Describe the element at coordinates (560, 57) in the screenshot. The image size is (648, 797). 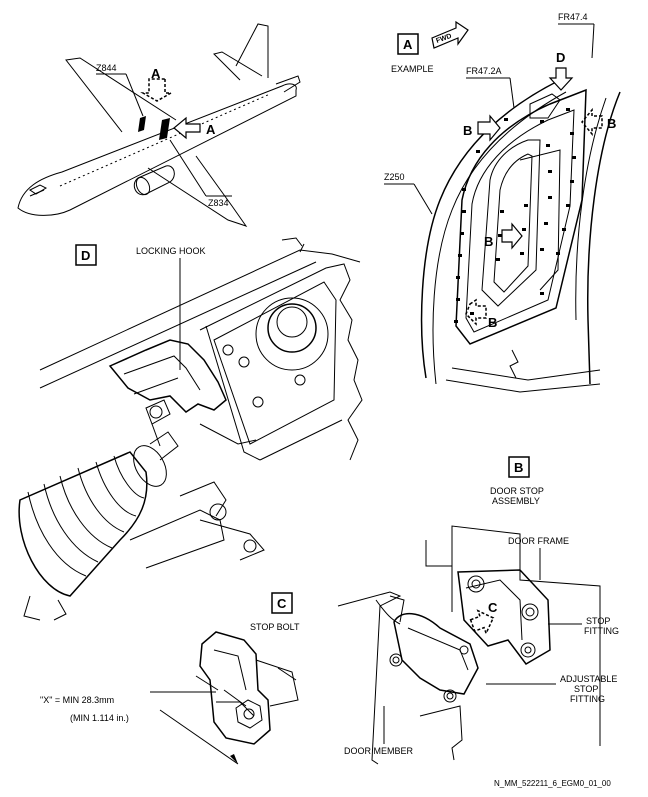
I see `view-d-callout: D` at that location.